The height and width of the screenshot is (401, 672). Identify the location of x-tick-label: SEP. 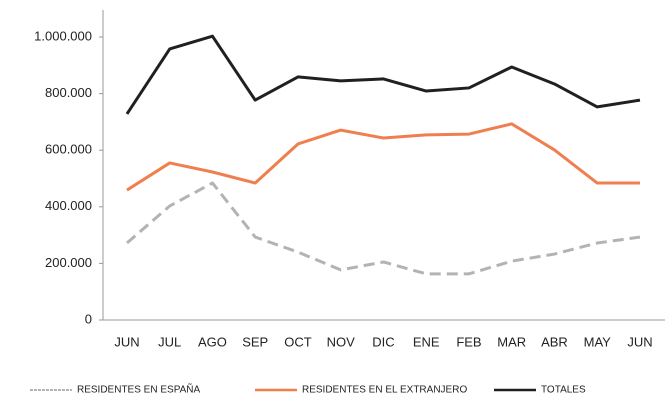
(255, 341).